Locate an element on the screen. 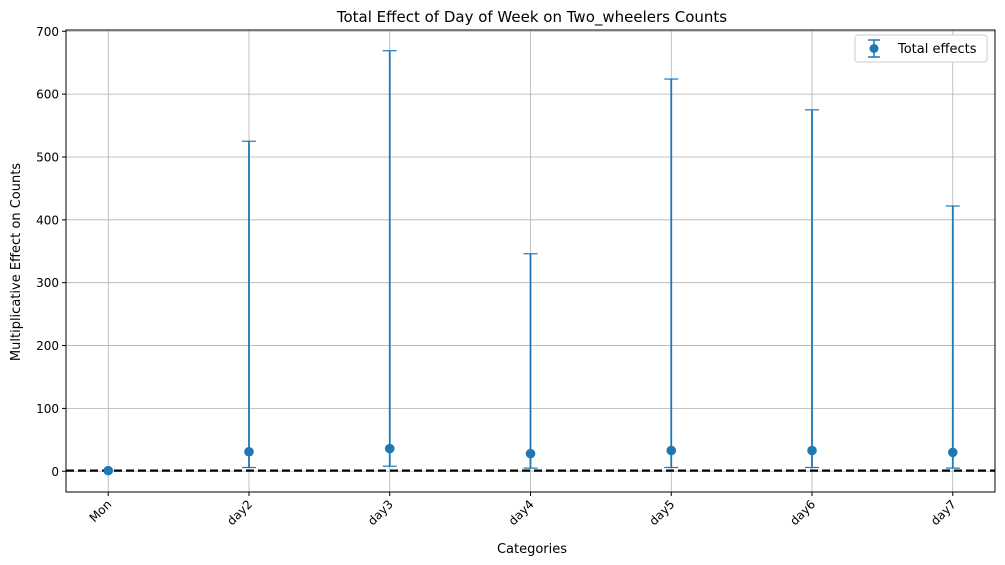 The width and height of the screenshot is (1005, 565). y-tick-label: 0 is located at coordinates (55, 472).